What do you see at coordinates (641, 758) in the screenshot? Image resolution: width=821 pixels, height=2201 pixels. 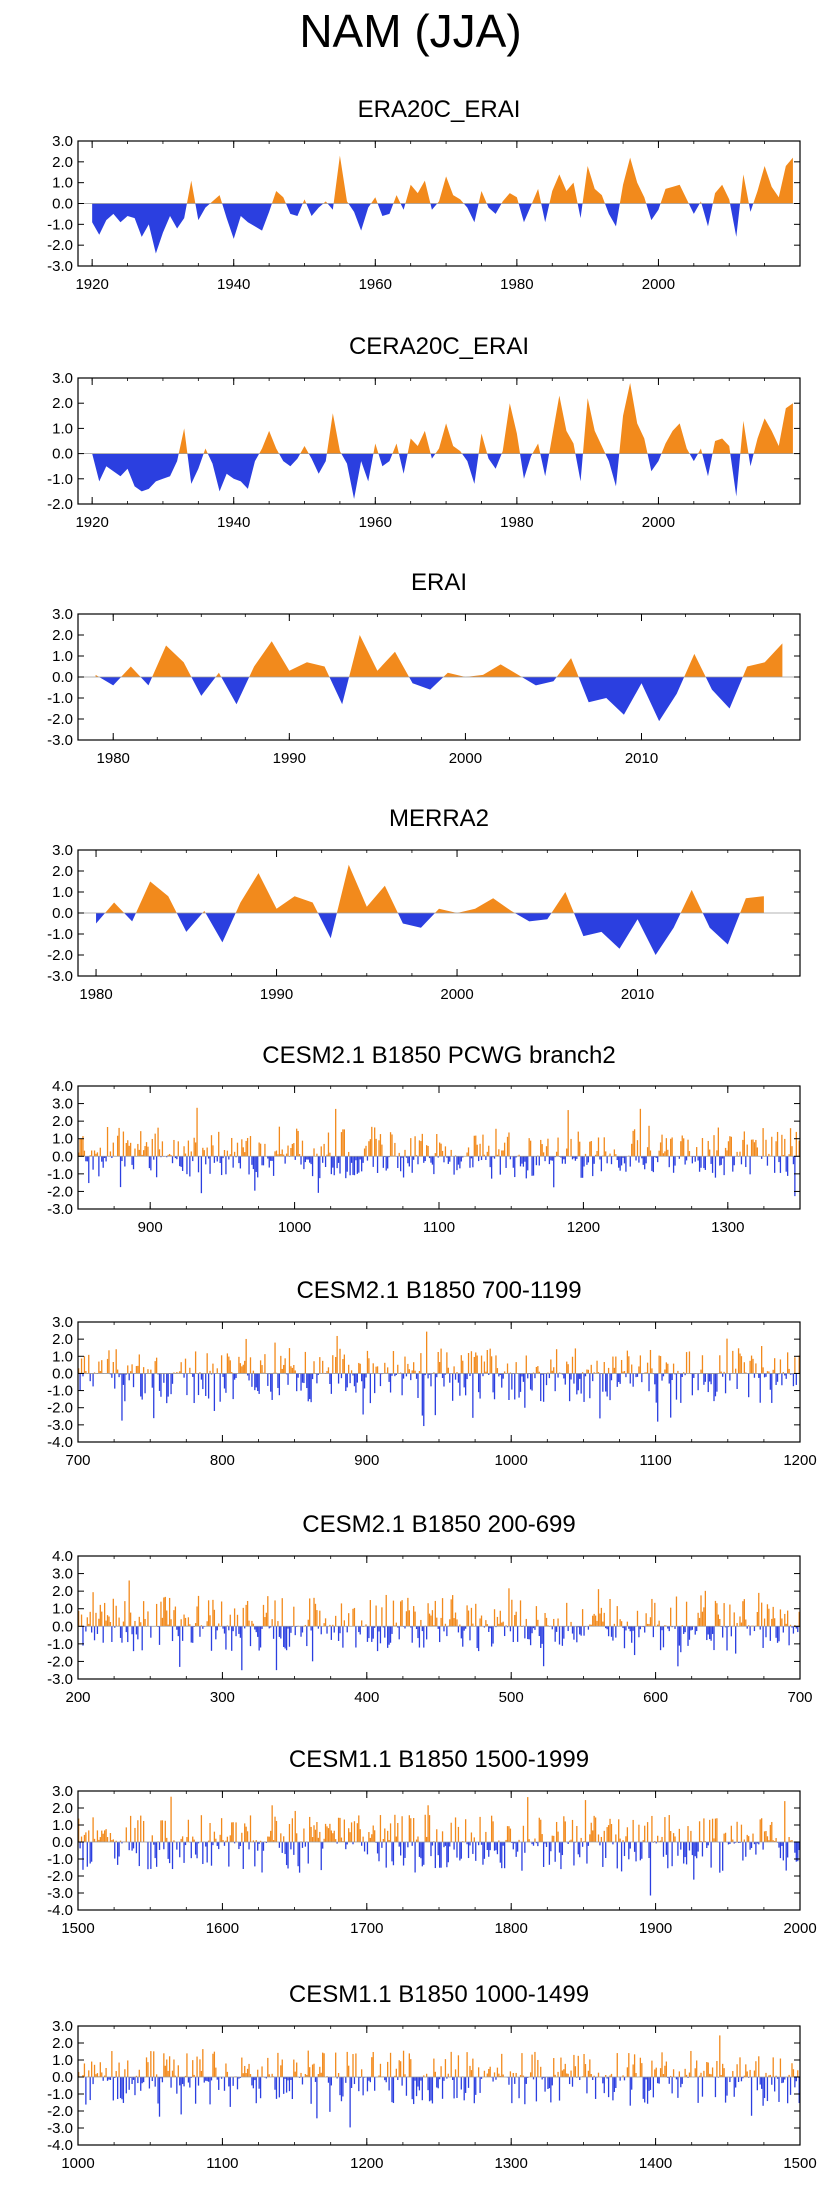 I see `x-tick-label: 2010` at bounding box center [641, 758].